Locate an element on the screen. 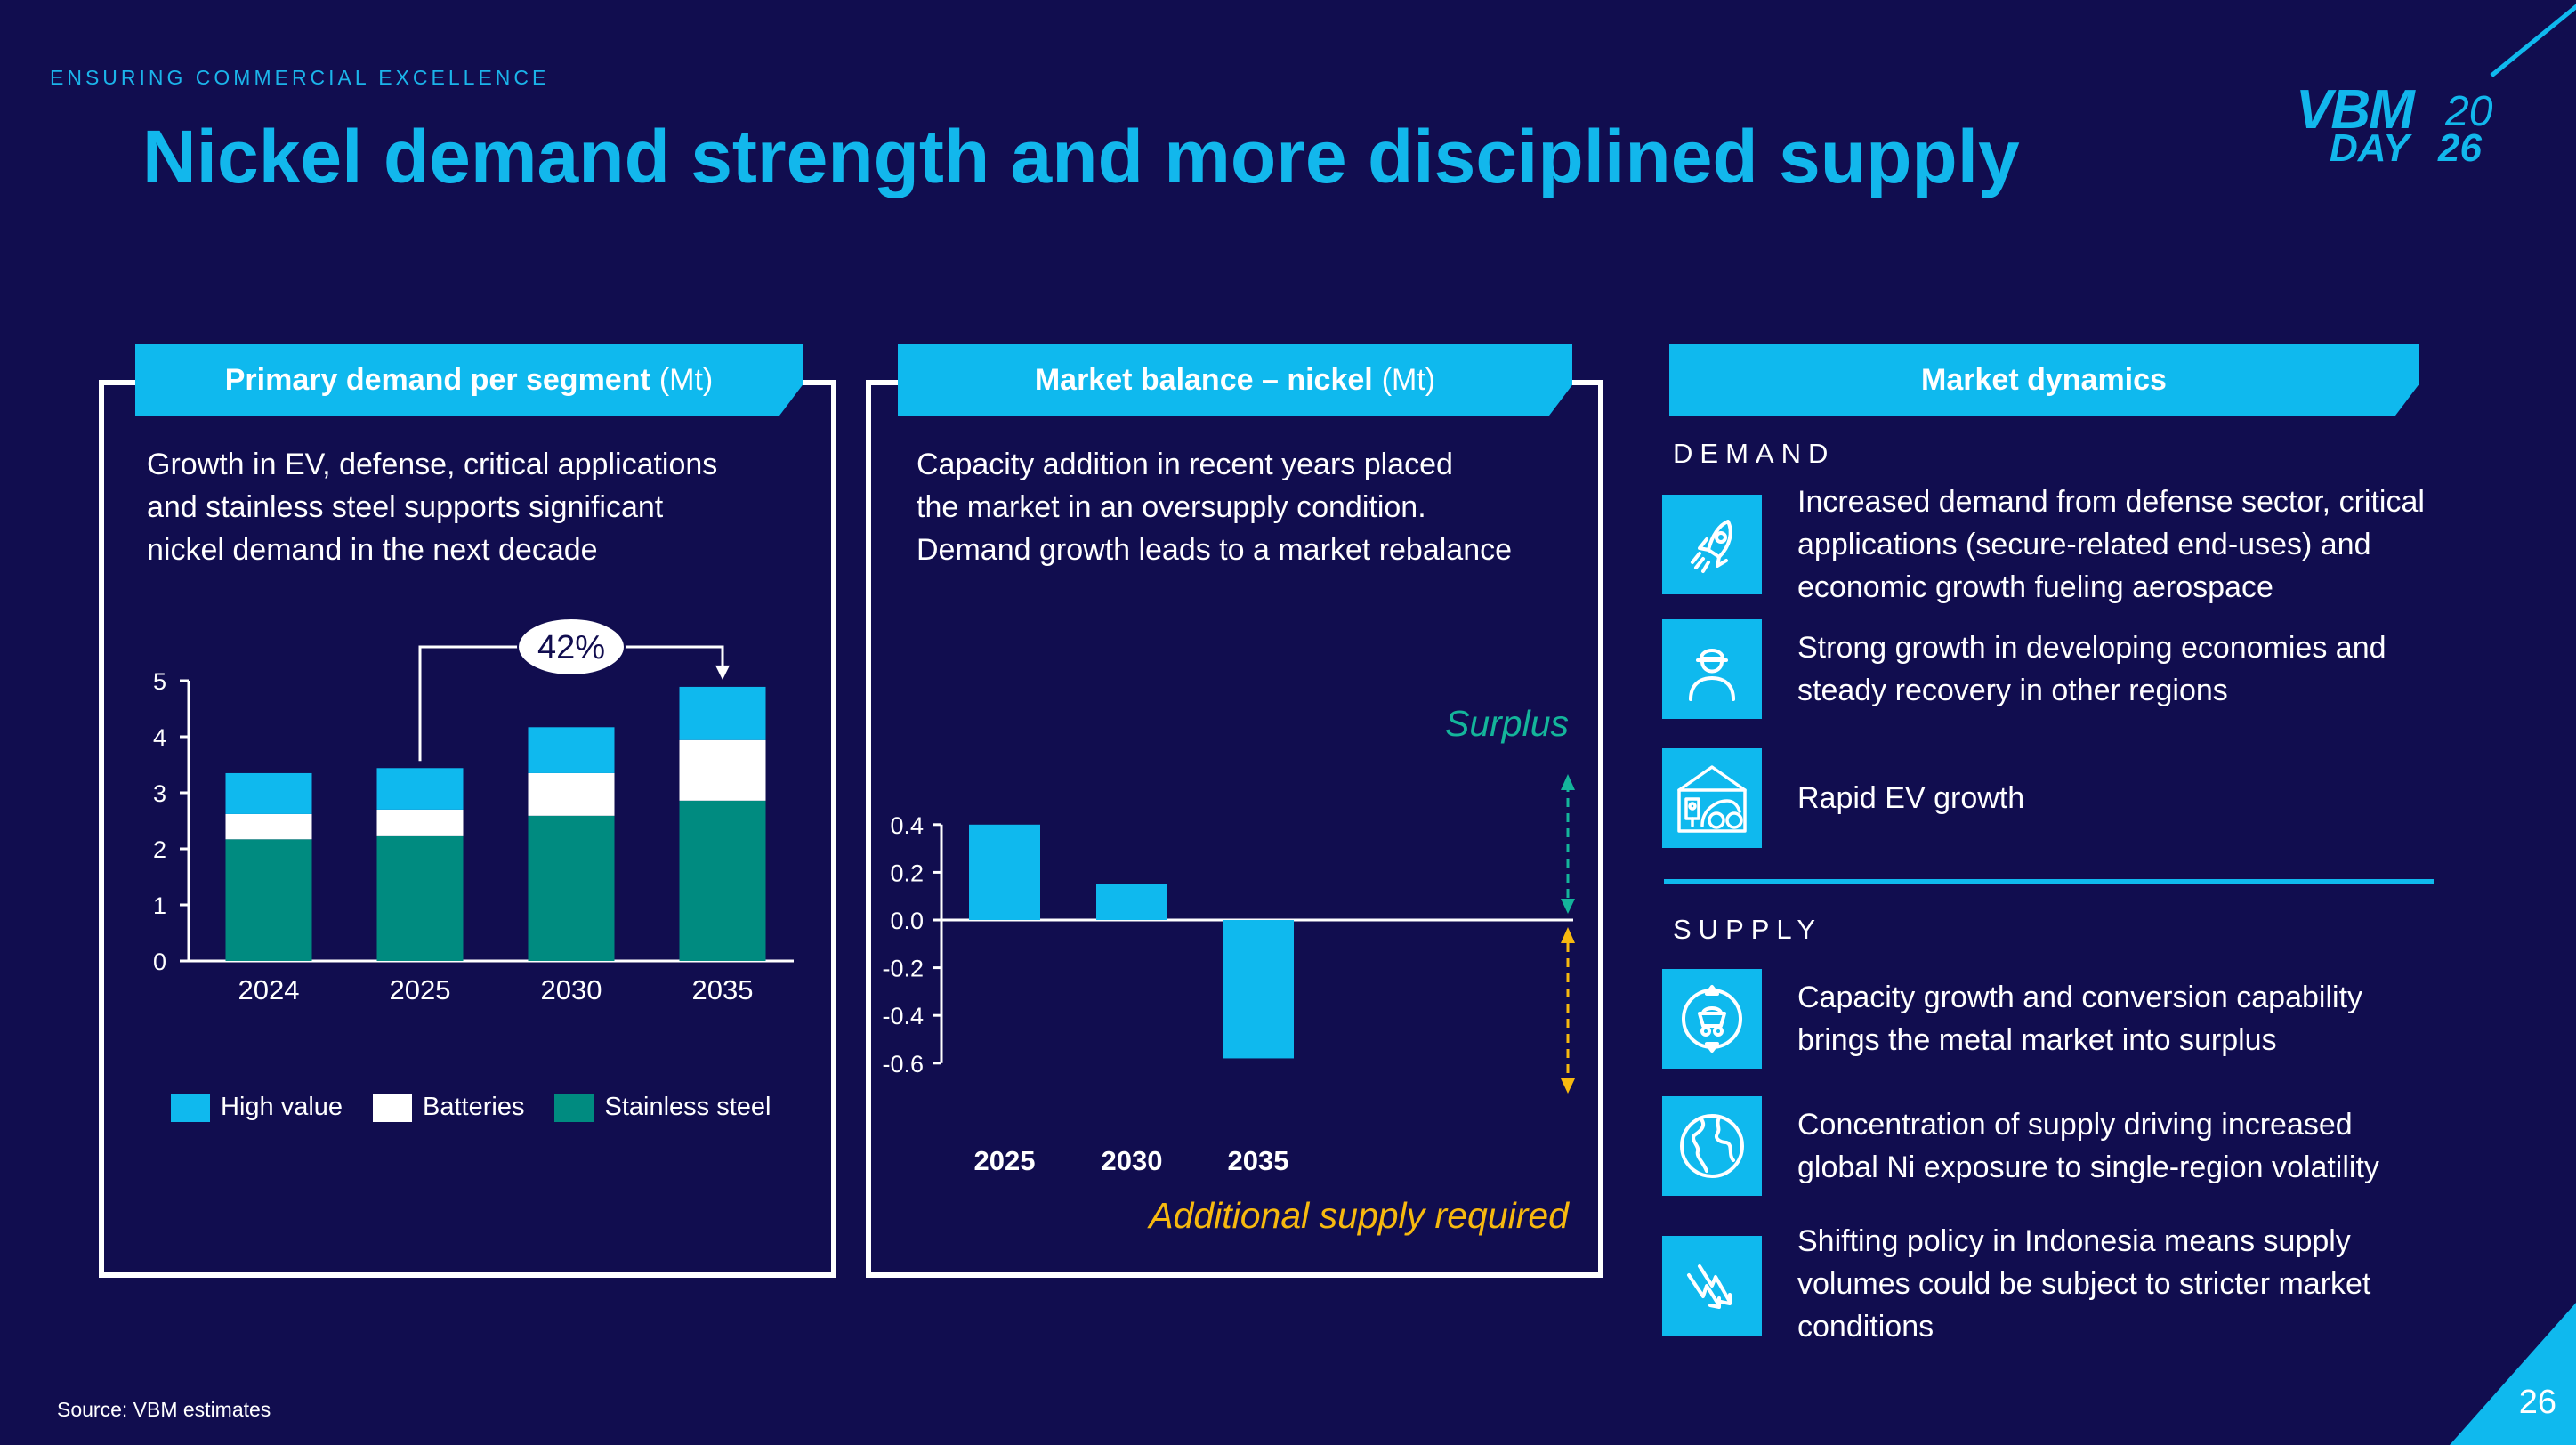 This screenshot has width=2576, height=1445. additional-supply-arrow is located at coordinates (1568, 1010).